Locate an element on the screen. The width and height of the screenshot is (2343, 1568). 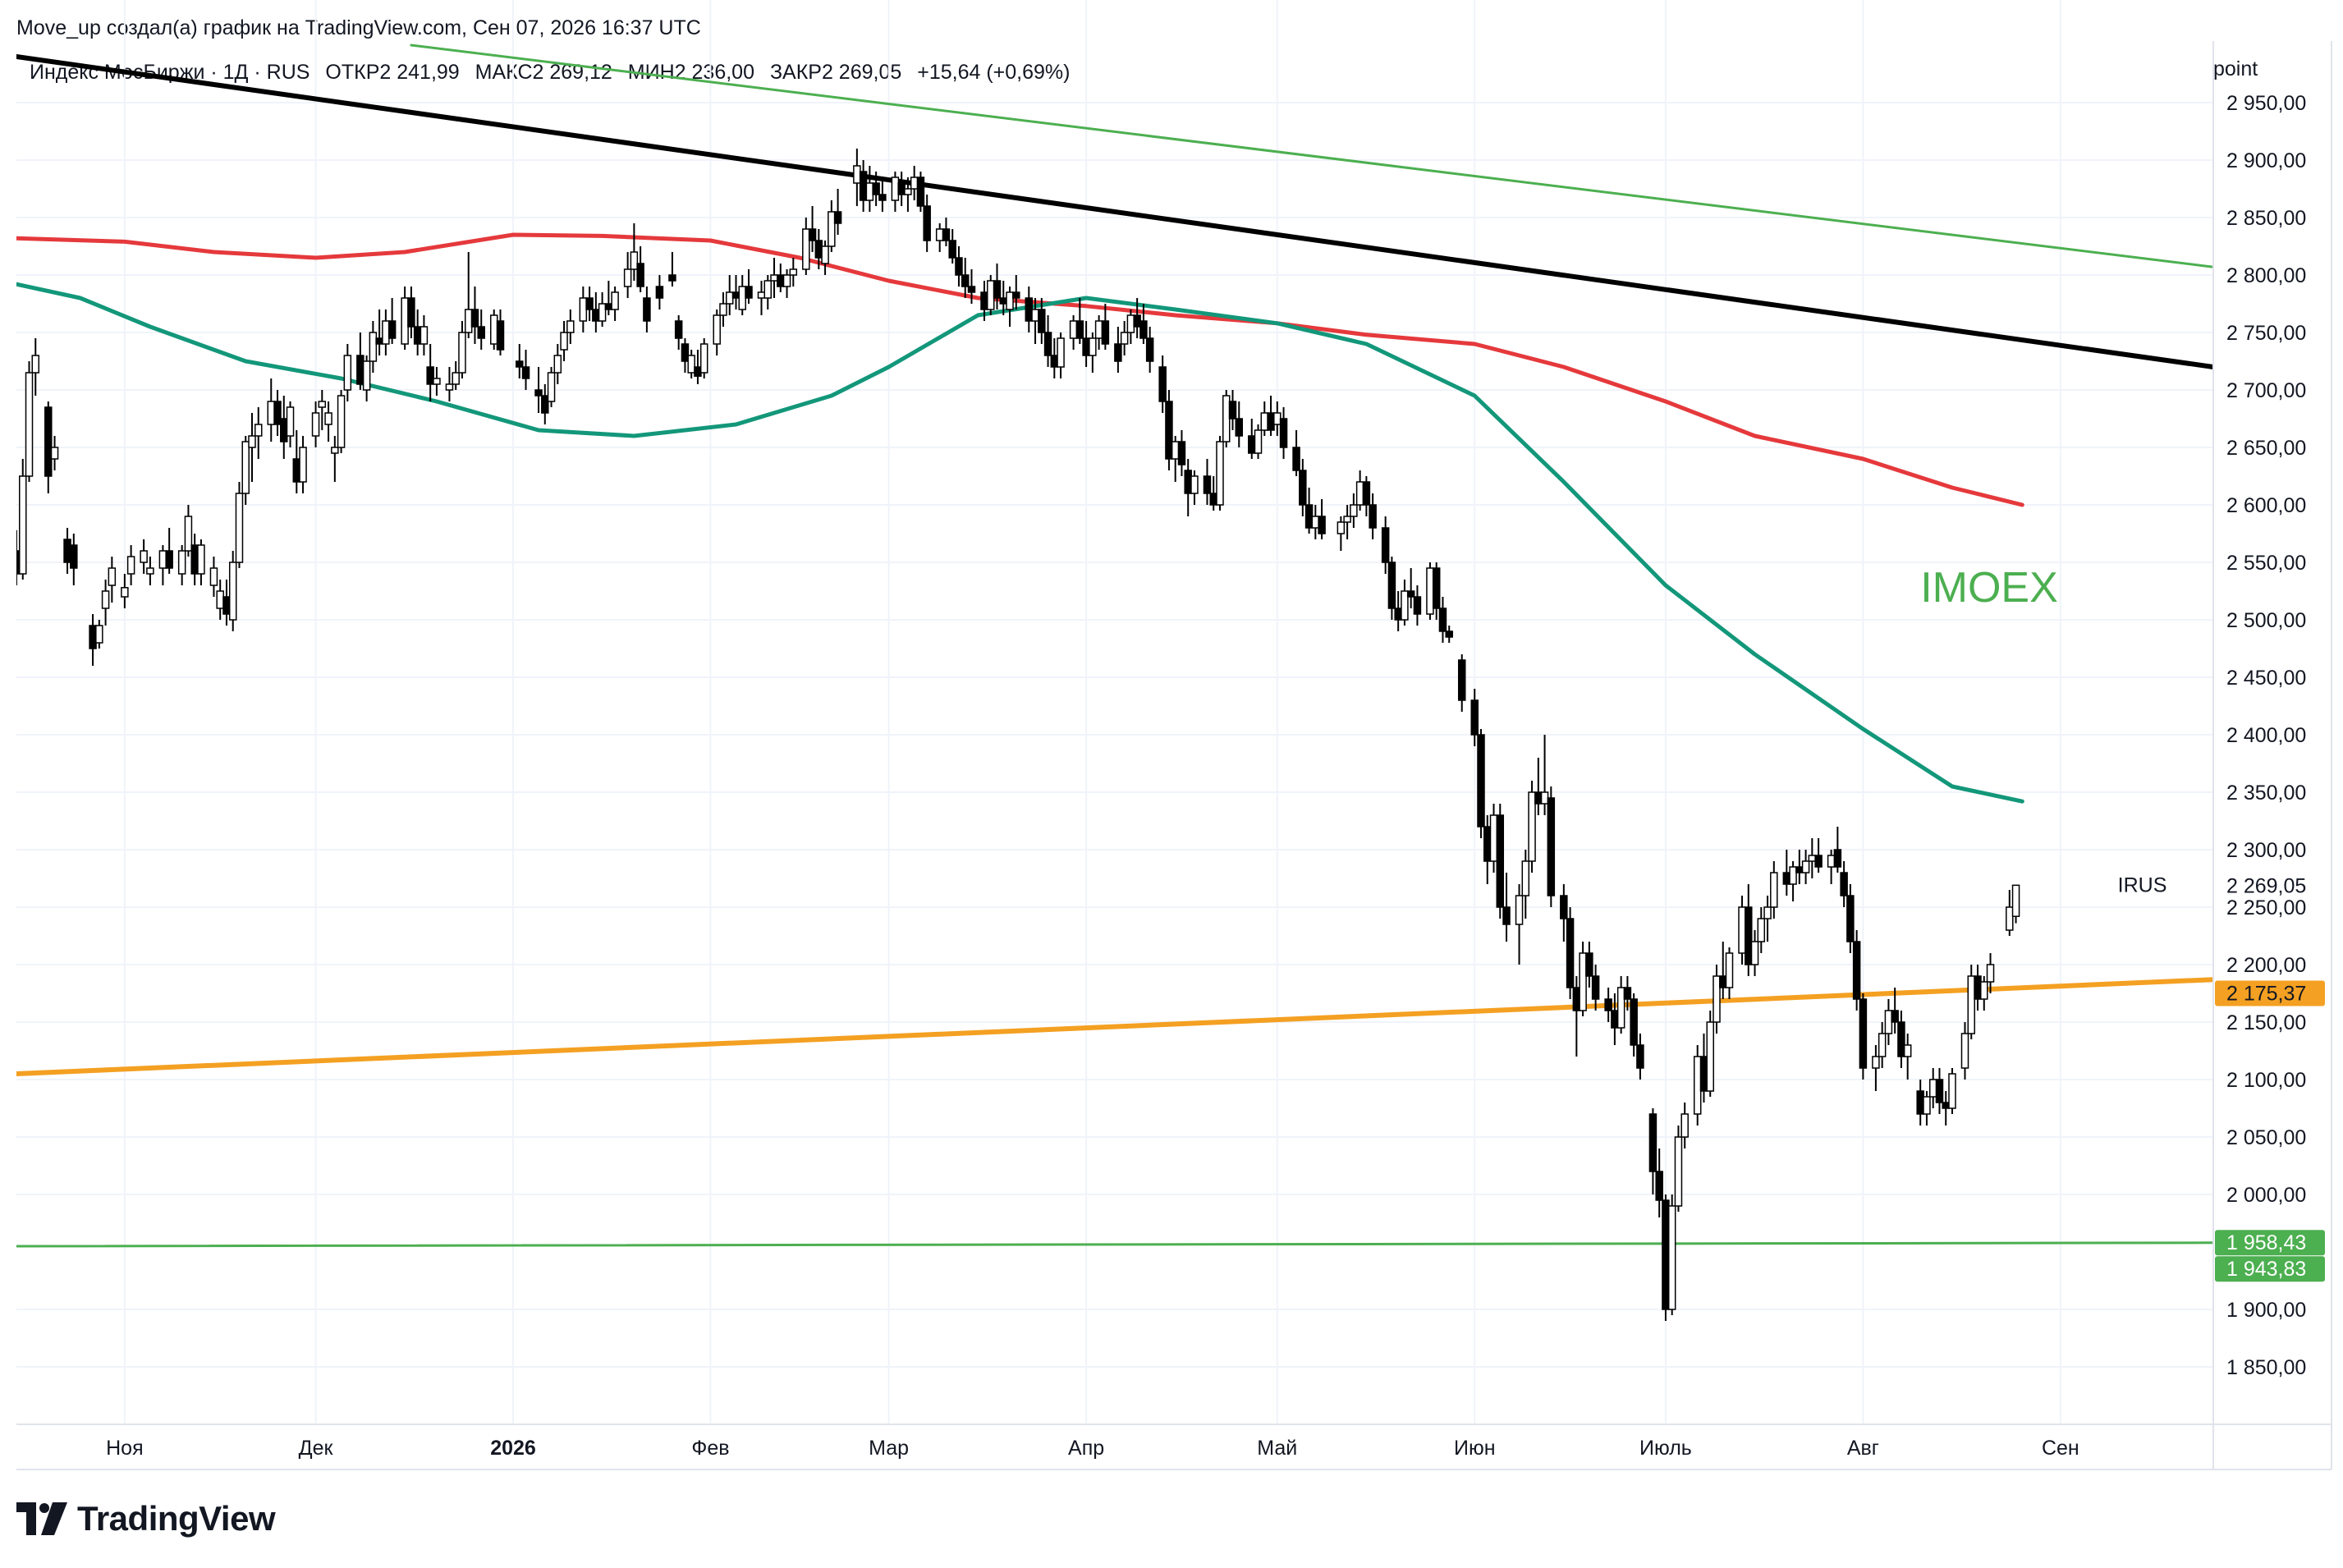
x-tick-label: Июль is located at coordinates (1665, 1448).